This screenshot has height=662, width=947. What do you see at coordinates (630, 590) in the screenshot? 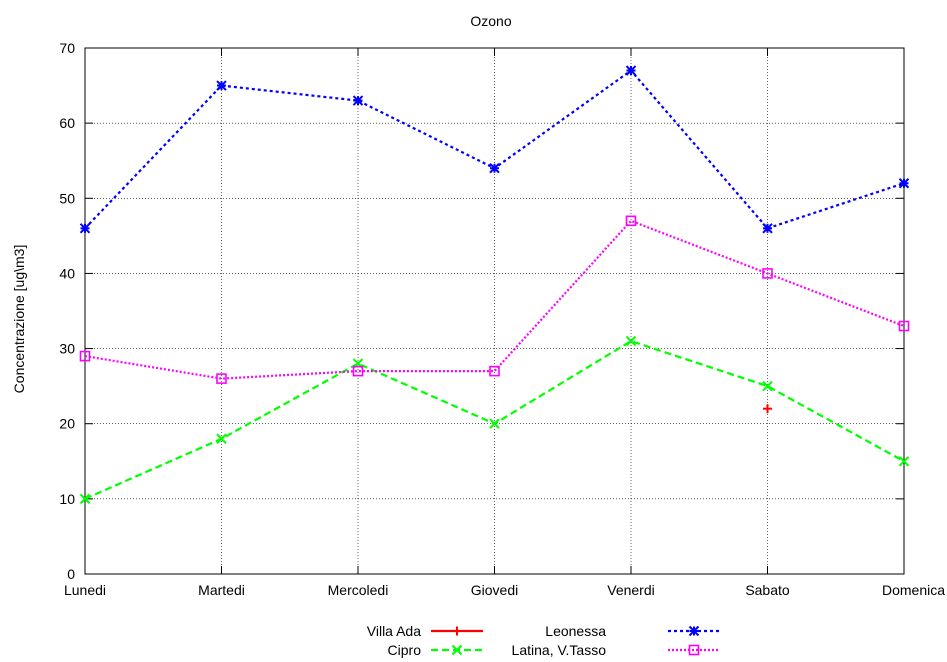
I see `x-tick-label: Venerdi` at bounding box center [630, 590].